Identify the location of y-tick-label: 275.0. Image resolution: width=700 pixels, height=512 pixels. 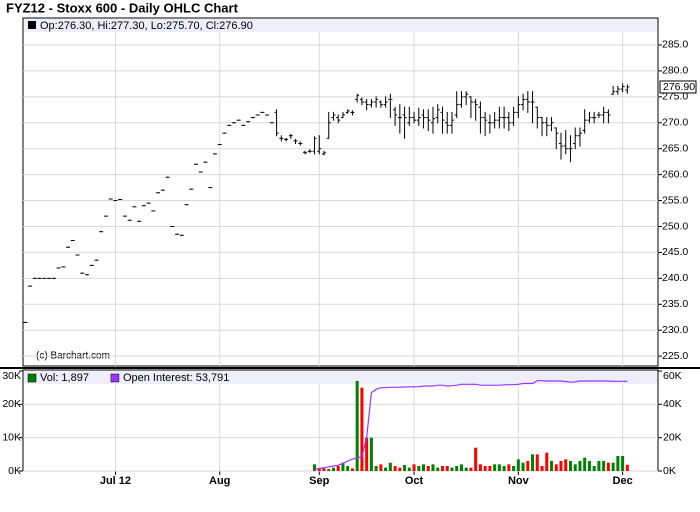
(675, 97).